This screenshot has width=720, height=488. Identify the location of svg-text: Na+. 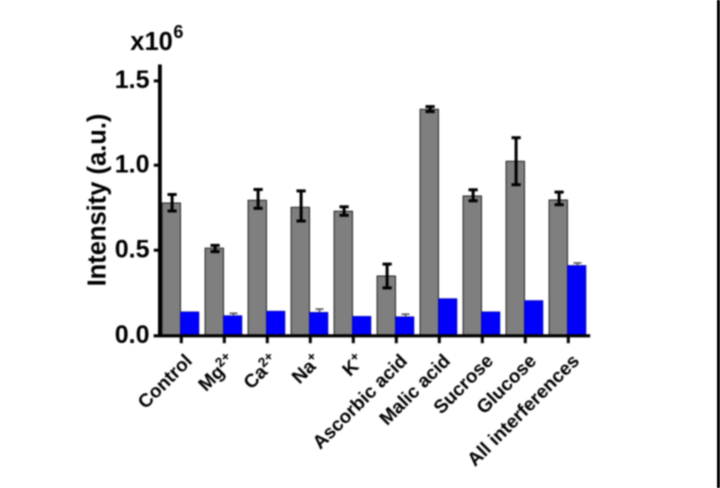
(306, 368).